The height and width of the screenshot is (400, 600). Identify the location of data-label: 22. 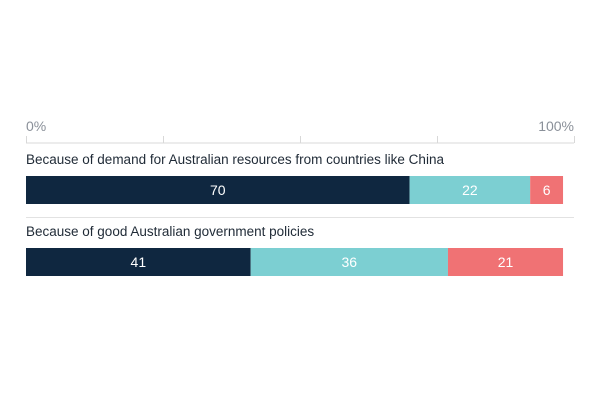
(470, 190).